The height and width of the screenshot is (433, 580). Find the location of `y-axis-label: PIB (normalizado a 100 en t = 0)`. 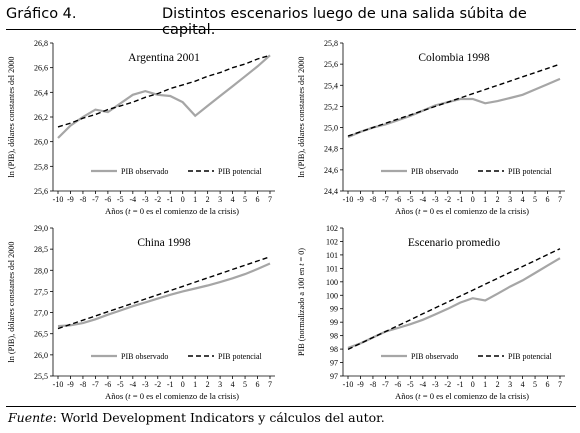

y-axis-label: PIB (normalizado a 100 en t = 0) is located at coordinates (301, 302).